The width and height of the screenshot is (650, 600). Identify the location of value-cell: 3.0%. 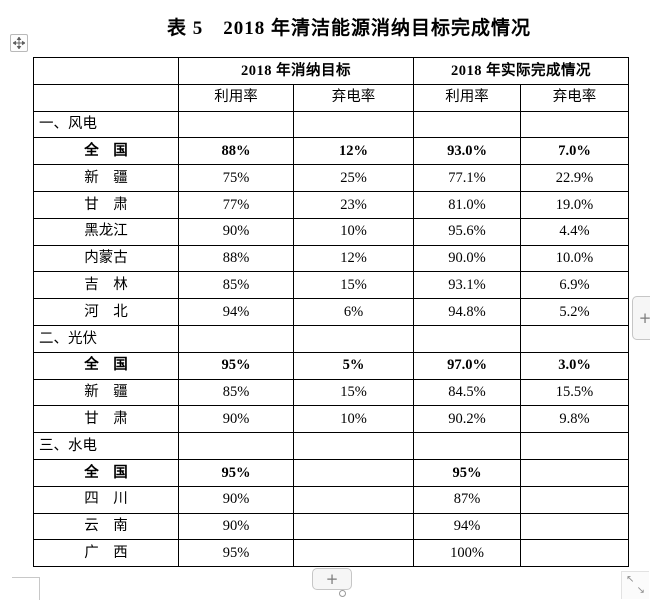
(574, 365).